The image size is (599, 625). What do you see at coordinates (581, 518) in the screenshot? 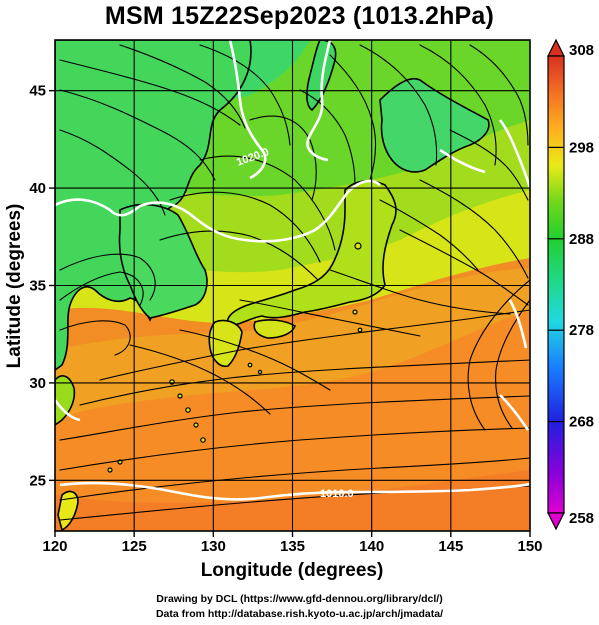
I see `colorbar-tick-label: 258` at bounding box center [581, 518].